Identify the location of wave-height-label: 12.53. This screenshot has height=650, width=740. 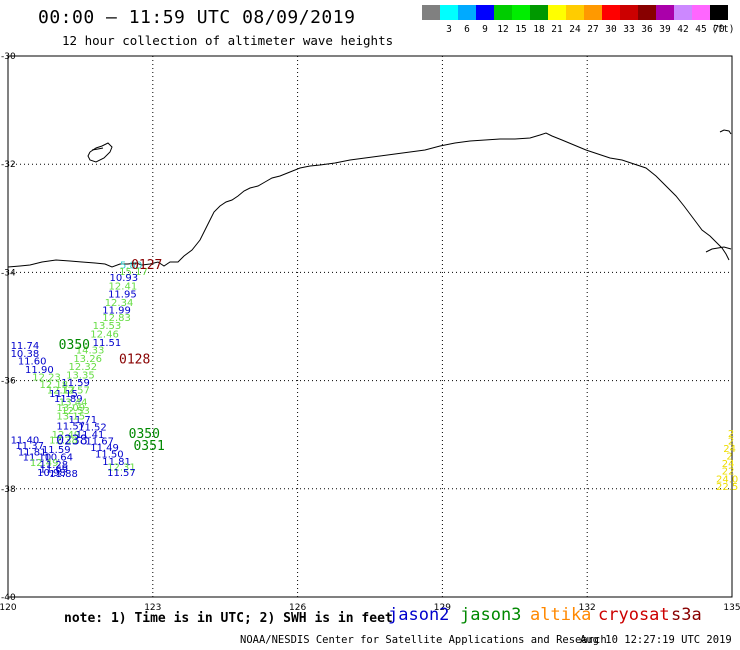
(75, 411).